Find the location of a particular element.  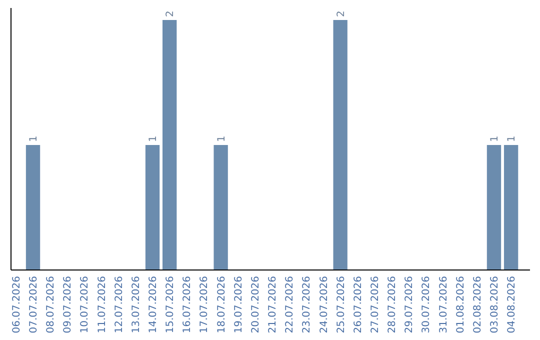

x-tick-label: 24.07.2026 is located at coordinates (324, 305).